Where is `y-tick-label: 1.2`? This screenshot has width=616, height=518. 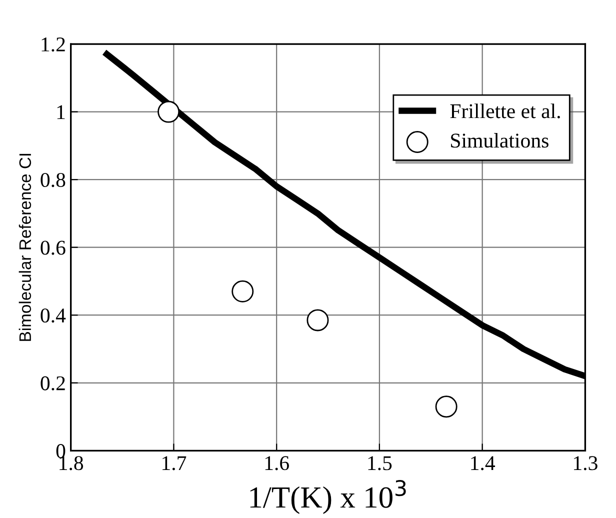
y-tick-label: 1.2 is located at coordinates (53, 44).